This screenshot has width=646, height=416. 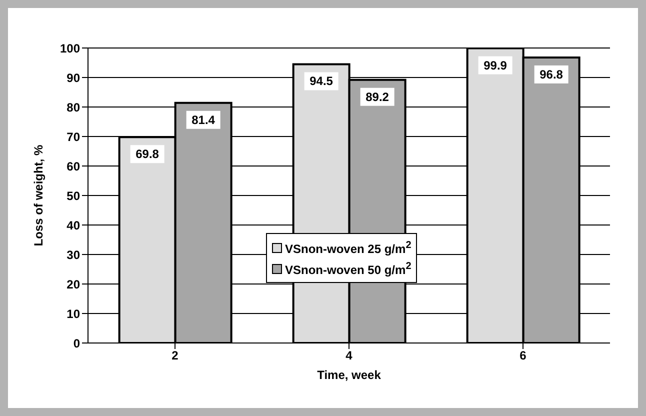 I want to click on y-tick-label: 30, so click(x=73, y=255).